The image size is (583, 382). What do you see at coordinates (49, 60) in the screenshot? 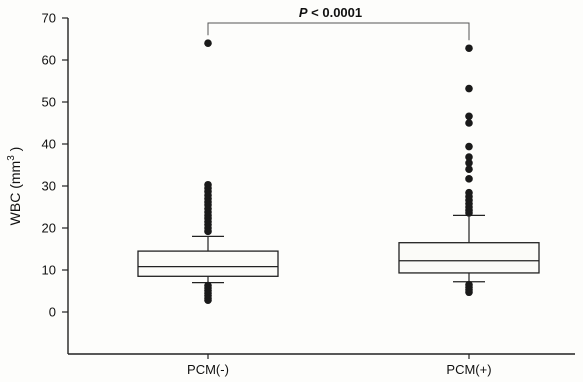
I see `y-tick-label: 60` at bounding box center [49, 60].